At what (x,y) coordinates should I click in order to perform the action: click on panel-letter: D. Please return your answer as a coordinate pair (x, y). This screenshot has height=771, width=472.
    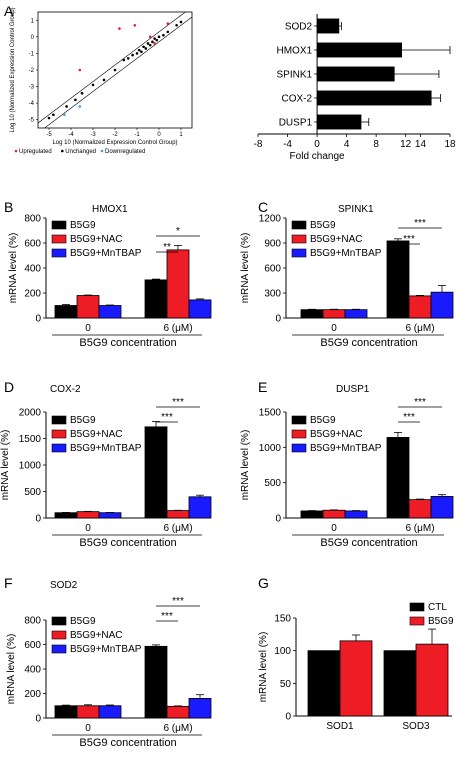
    Looking at the image, I should click on (9, 387).